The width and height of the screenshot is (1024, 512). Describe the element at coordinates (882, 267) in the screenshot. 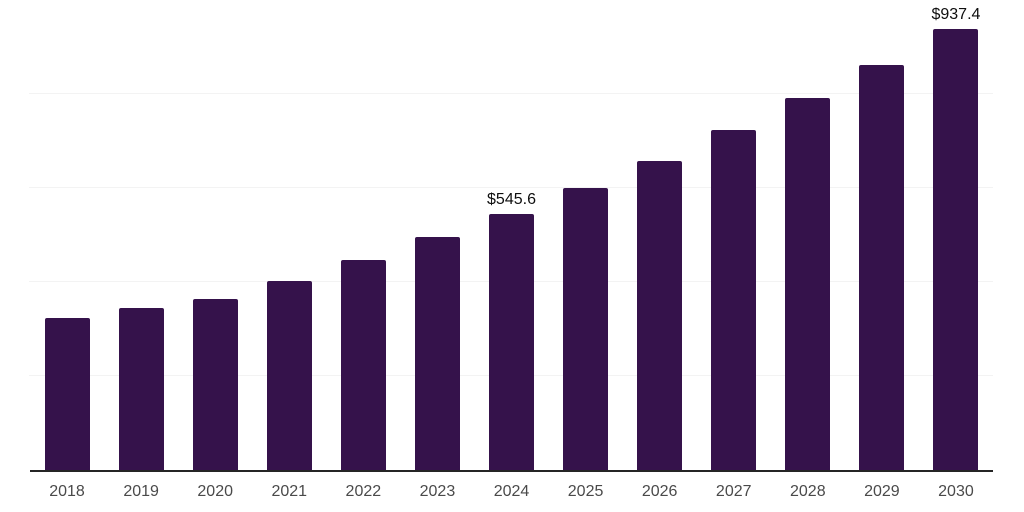

I see `bar-2029` at that location.